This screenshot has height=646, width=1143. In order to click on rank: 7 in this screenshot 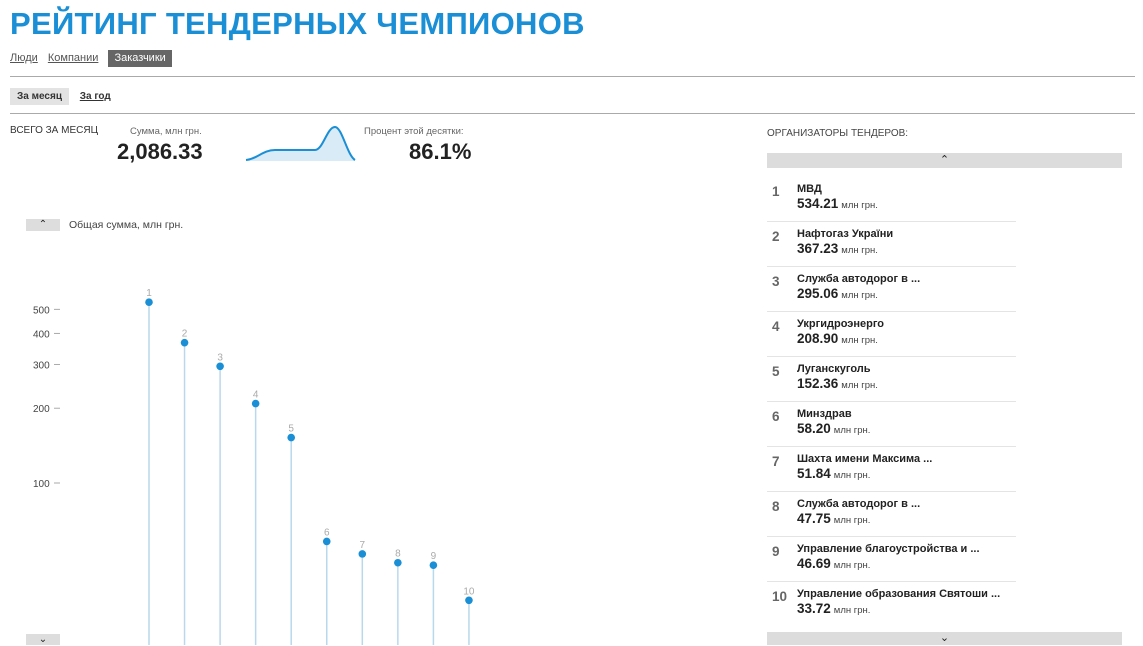, I will do `click(776, 461)`.